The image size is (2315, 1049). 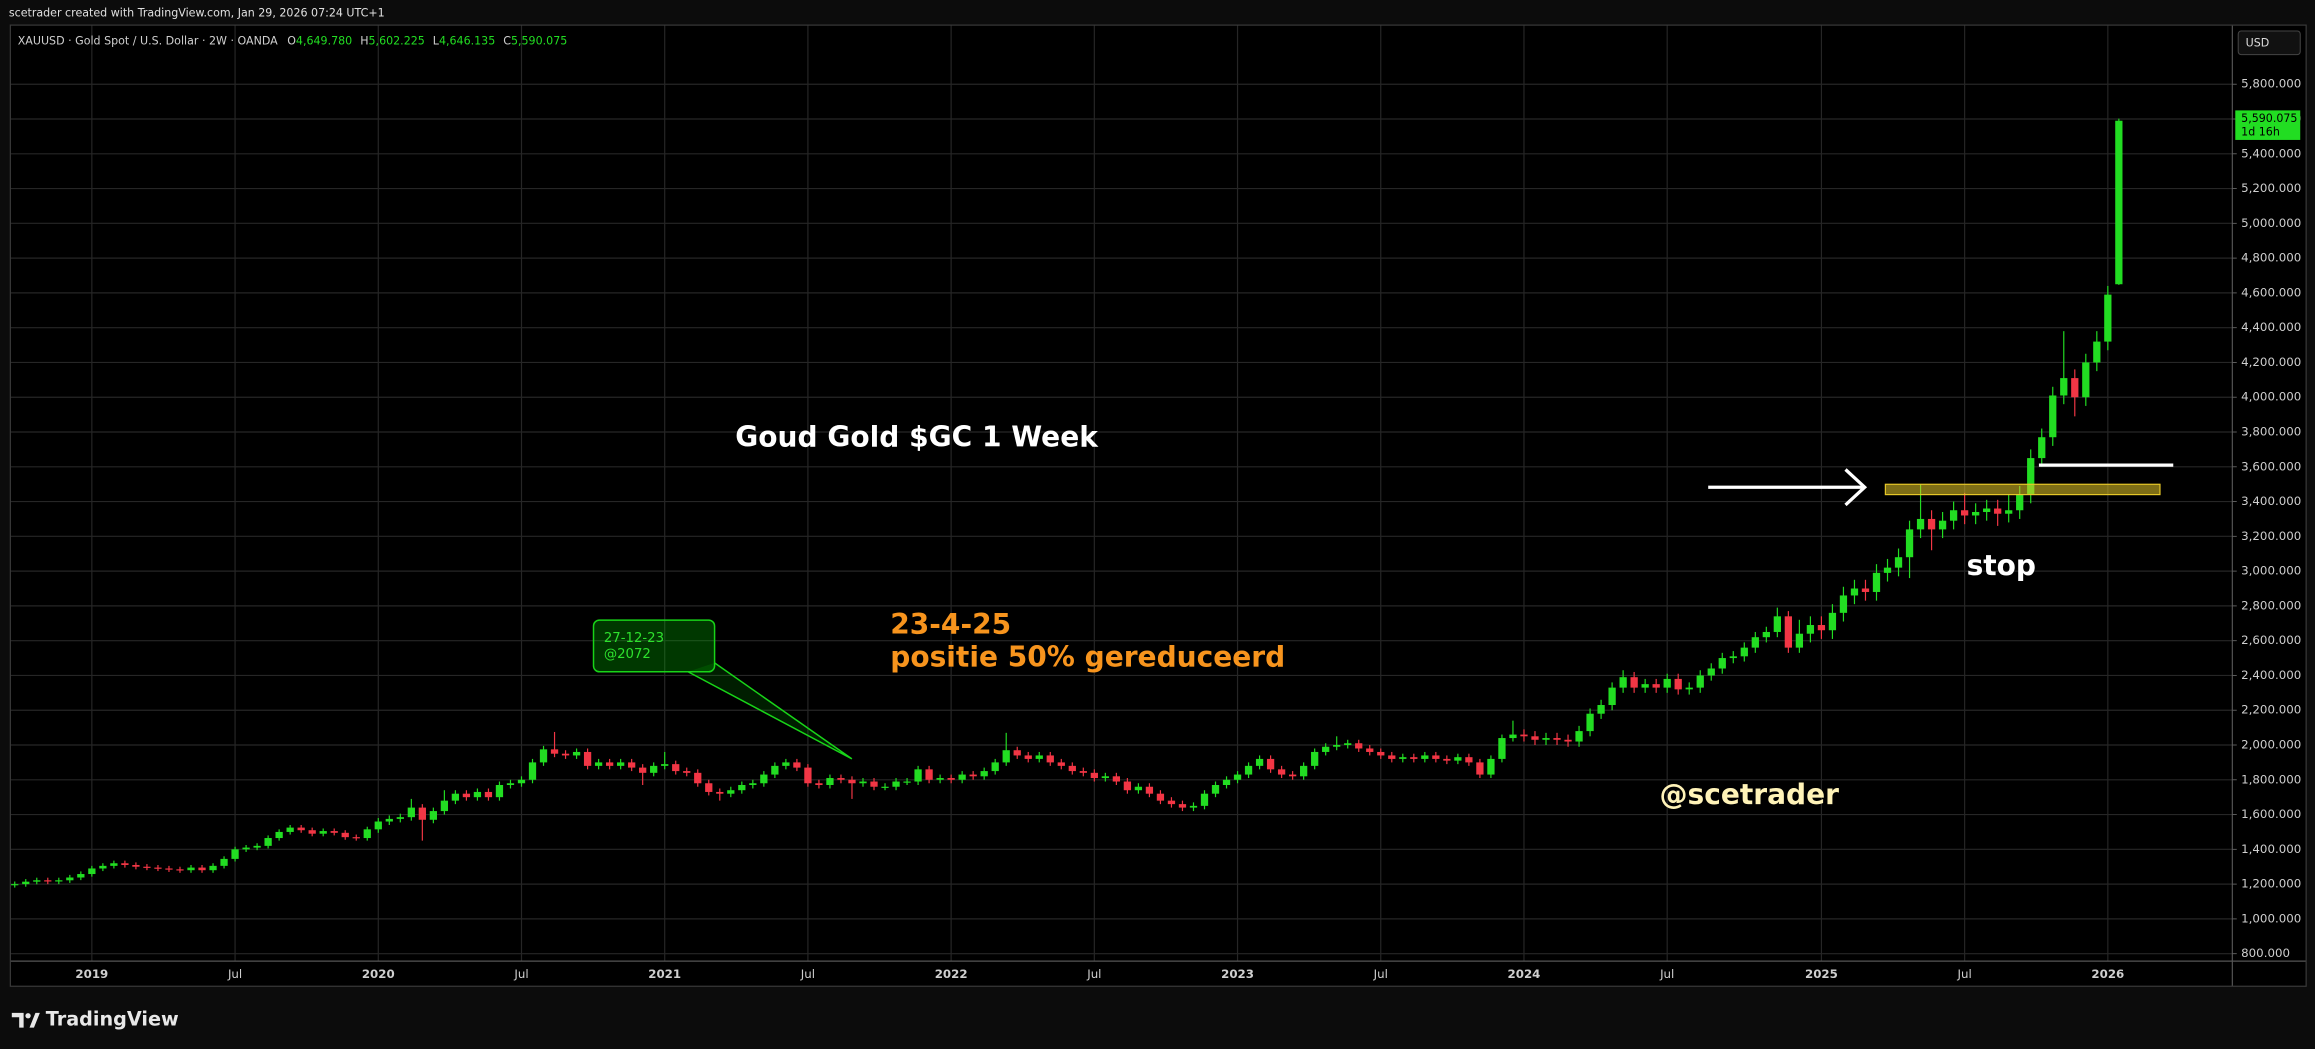 What do you see at coordinates (2269, 43) in the screenshot?
I see `currency-button` at bounding box center [2269, 43].